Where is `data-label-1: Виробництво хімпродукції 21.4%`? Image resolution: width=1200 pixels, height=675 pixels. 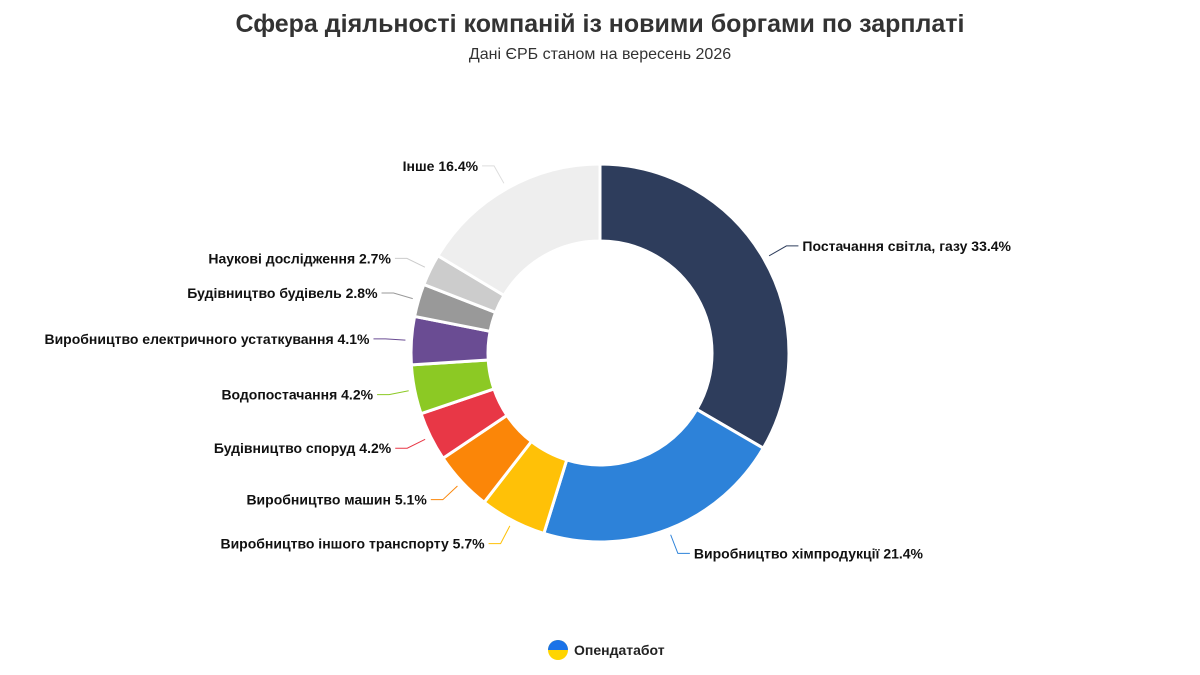 data-label-1: Виробництво хімпродукції 21.4% is located at coordinates (809, 553).